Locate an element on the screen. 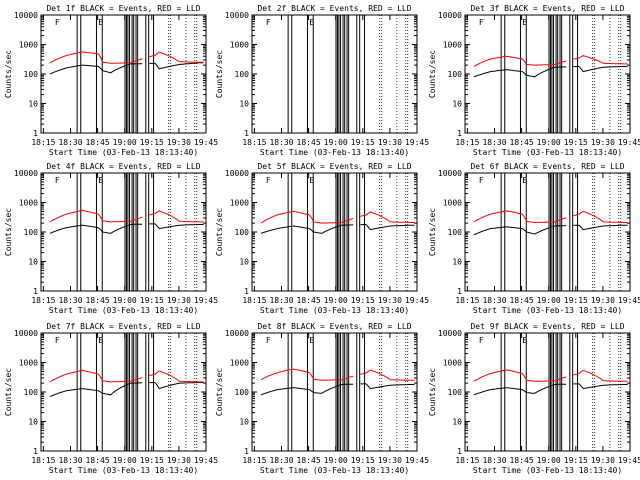 This screenshot has height=480, width=640. chart-title: Det 8f BLACK = Events, RED = LLD is located at coordinates (334, 326).